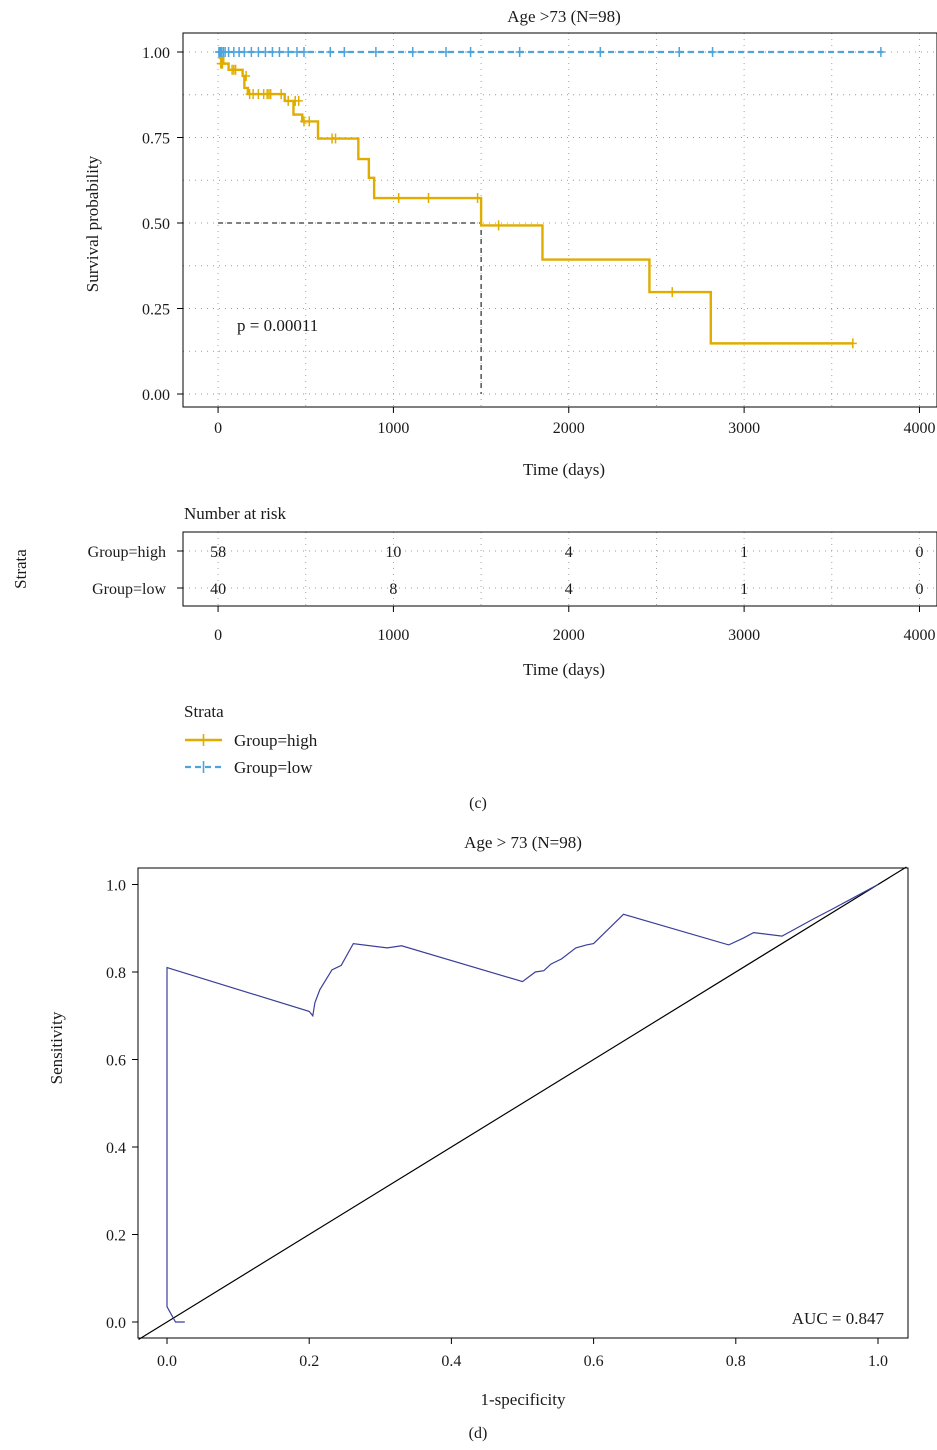 This screenshot has width=937, height=1450. What do you see at coordinates (218, 552) in the screenshot?
I see `risk-cell: 58` at bounding box center [218, 552].